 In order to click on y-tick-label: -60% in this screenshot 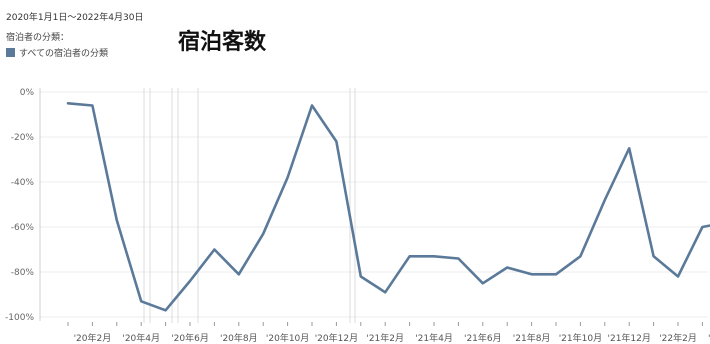, I will do `click(23, 228)`.